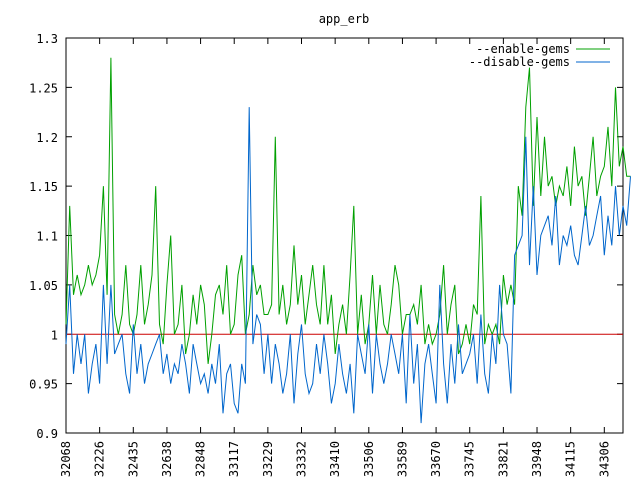  What do you see at coordinates (54, 335) in the screenshot?
I see `y-tick-label: 1` at bounding box center [54, 335].